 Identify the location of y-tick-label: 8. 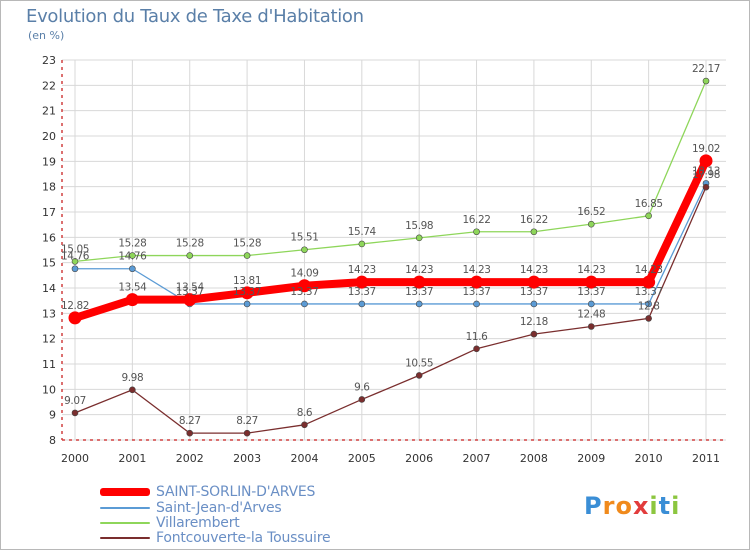
(52, 440).